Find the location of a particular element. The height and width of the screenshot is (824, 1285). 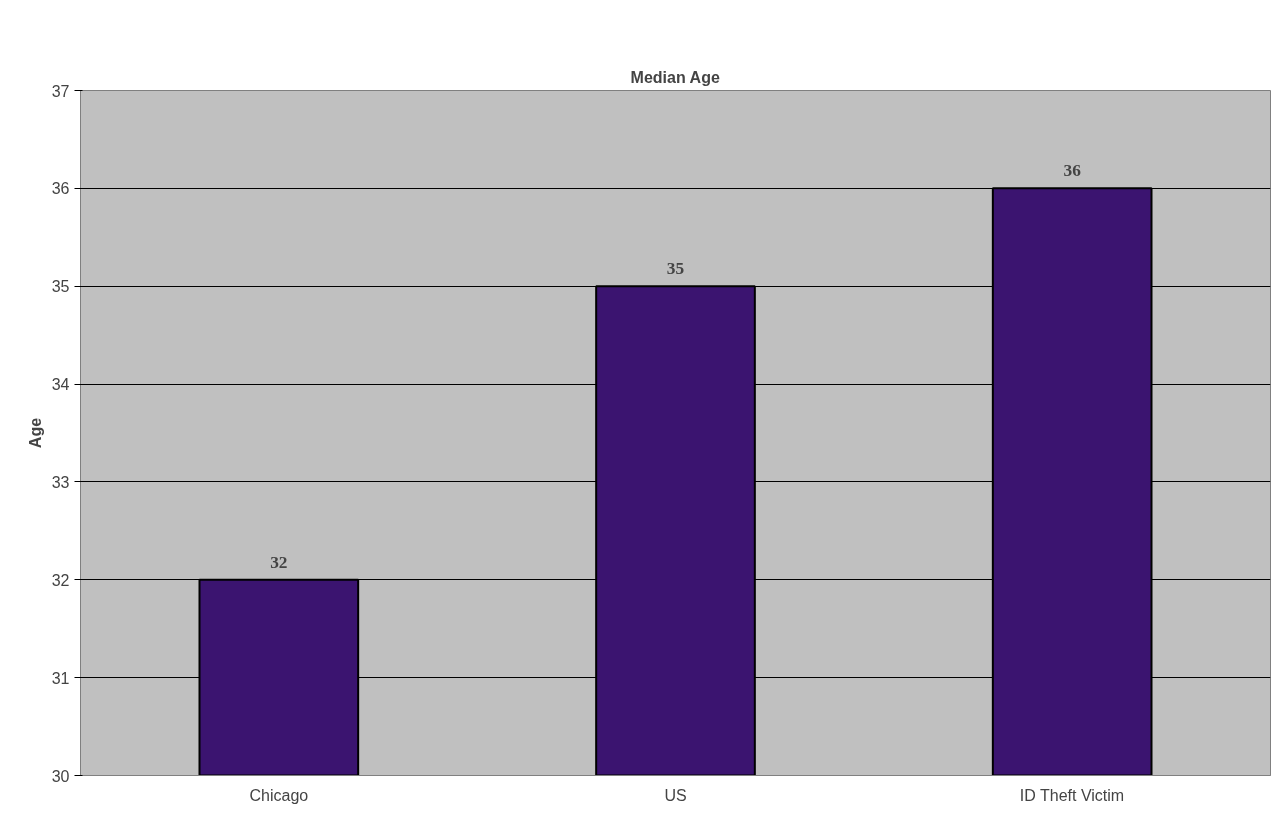

y-tick-label: 31 is located at coordinates (60, 678).